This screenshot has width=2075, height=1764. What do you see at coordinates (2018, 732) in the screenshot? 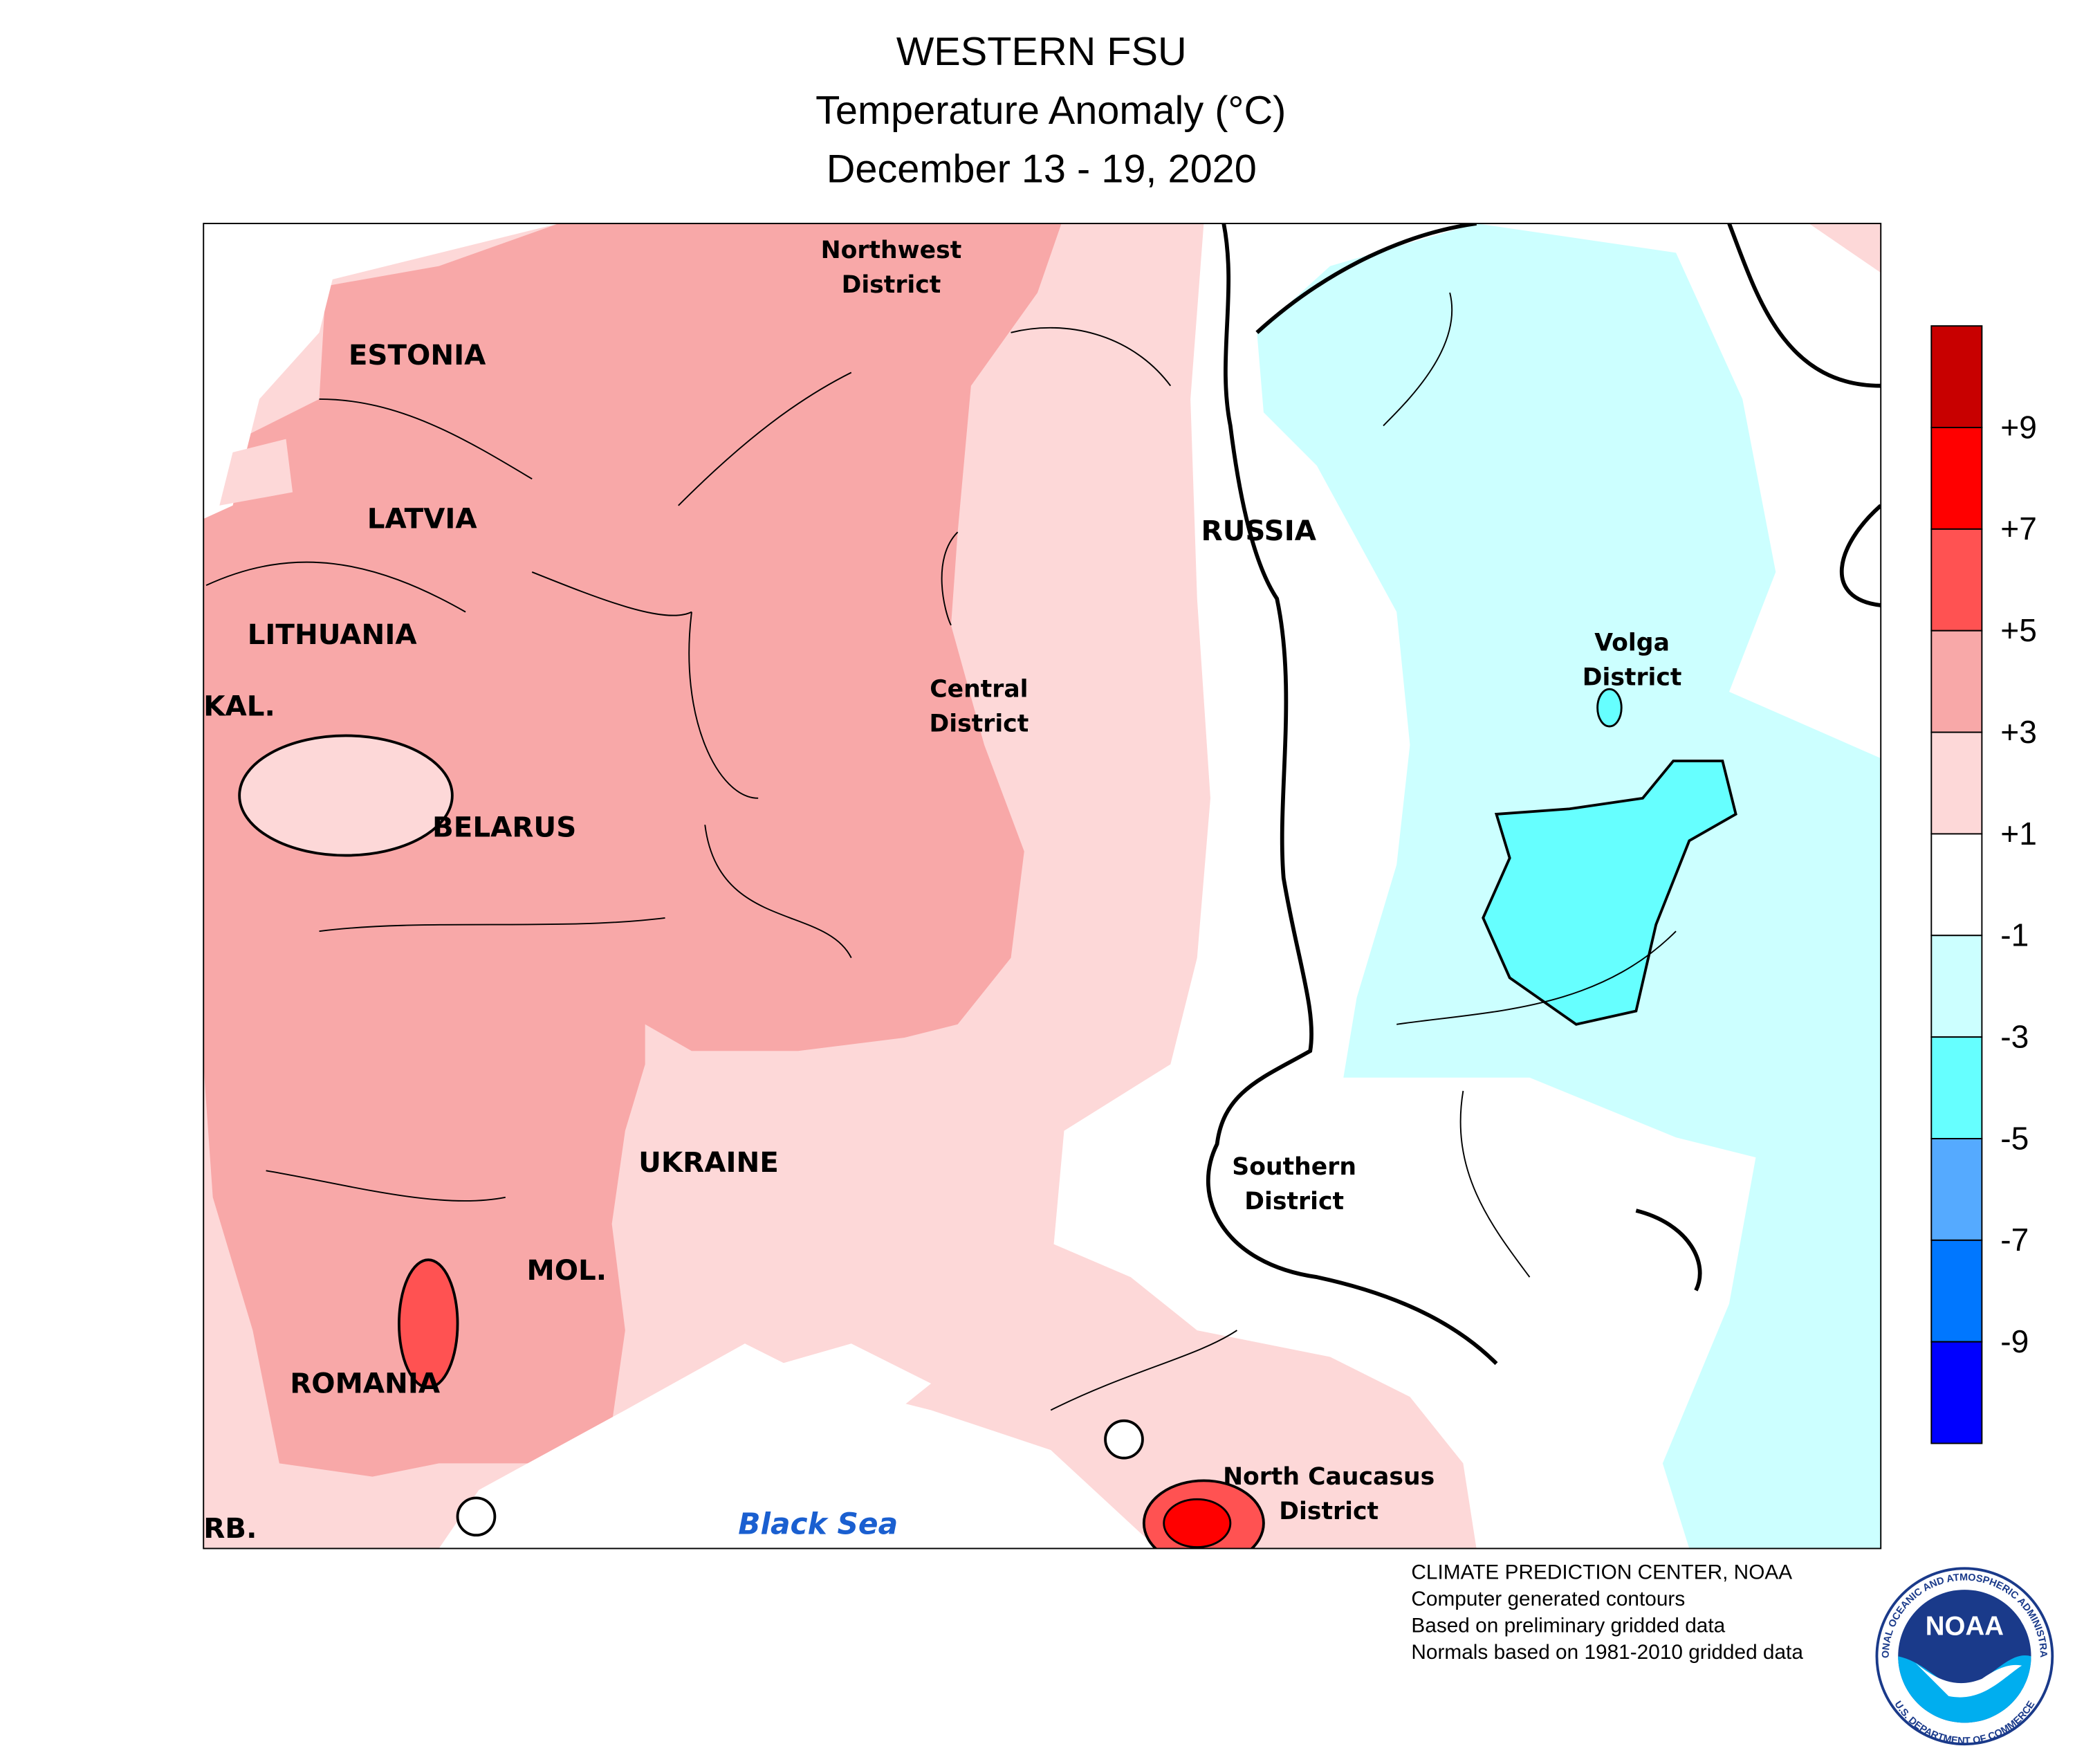
I see `colorbar-tick-label: +3` at bounding box center [2018, 732].